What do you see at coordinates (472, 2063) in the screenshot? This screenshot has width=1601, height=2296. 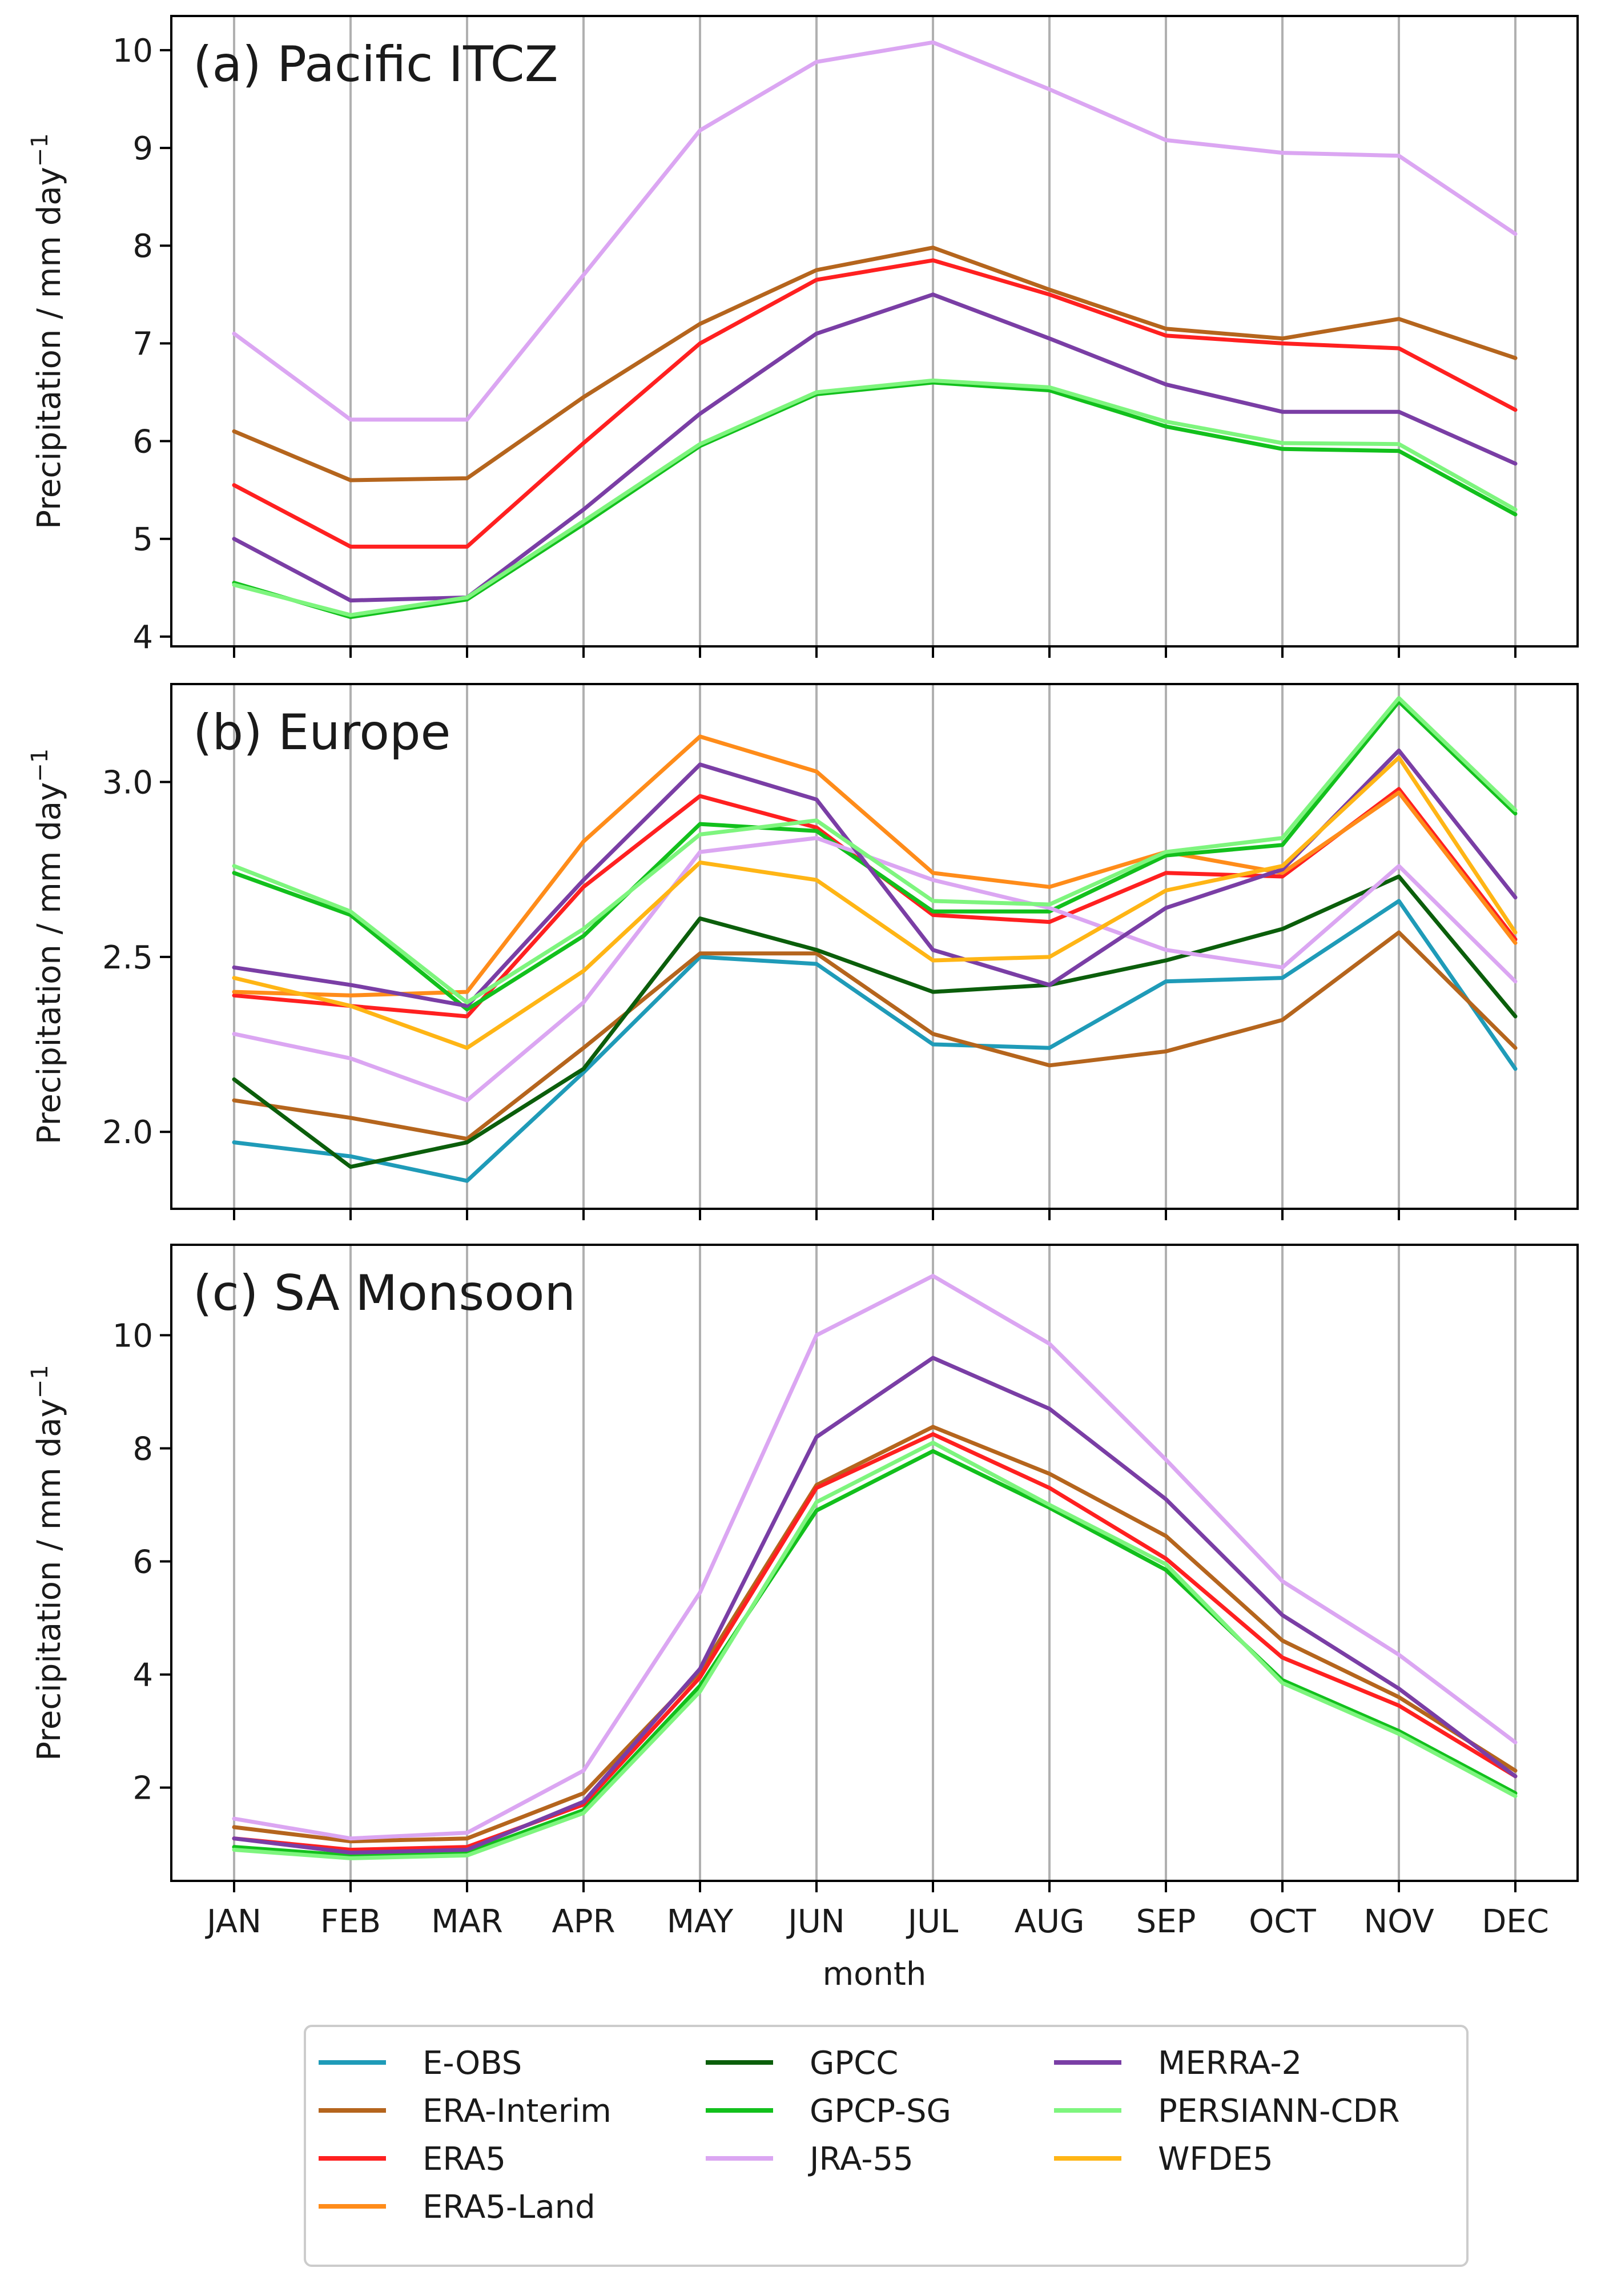 I see `legend-label-e-obs: E-OBS` at bounding box center [472, 2063].